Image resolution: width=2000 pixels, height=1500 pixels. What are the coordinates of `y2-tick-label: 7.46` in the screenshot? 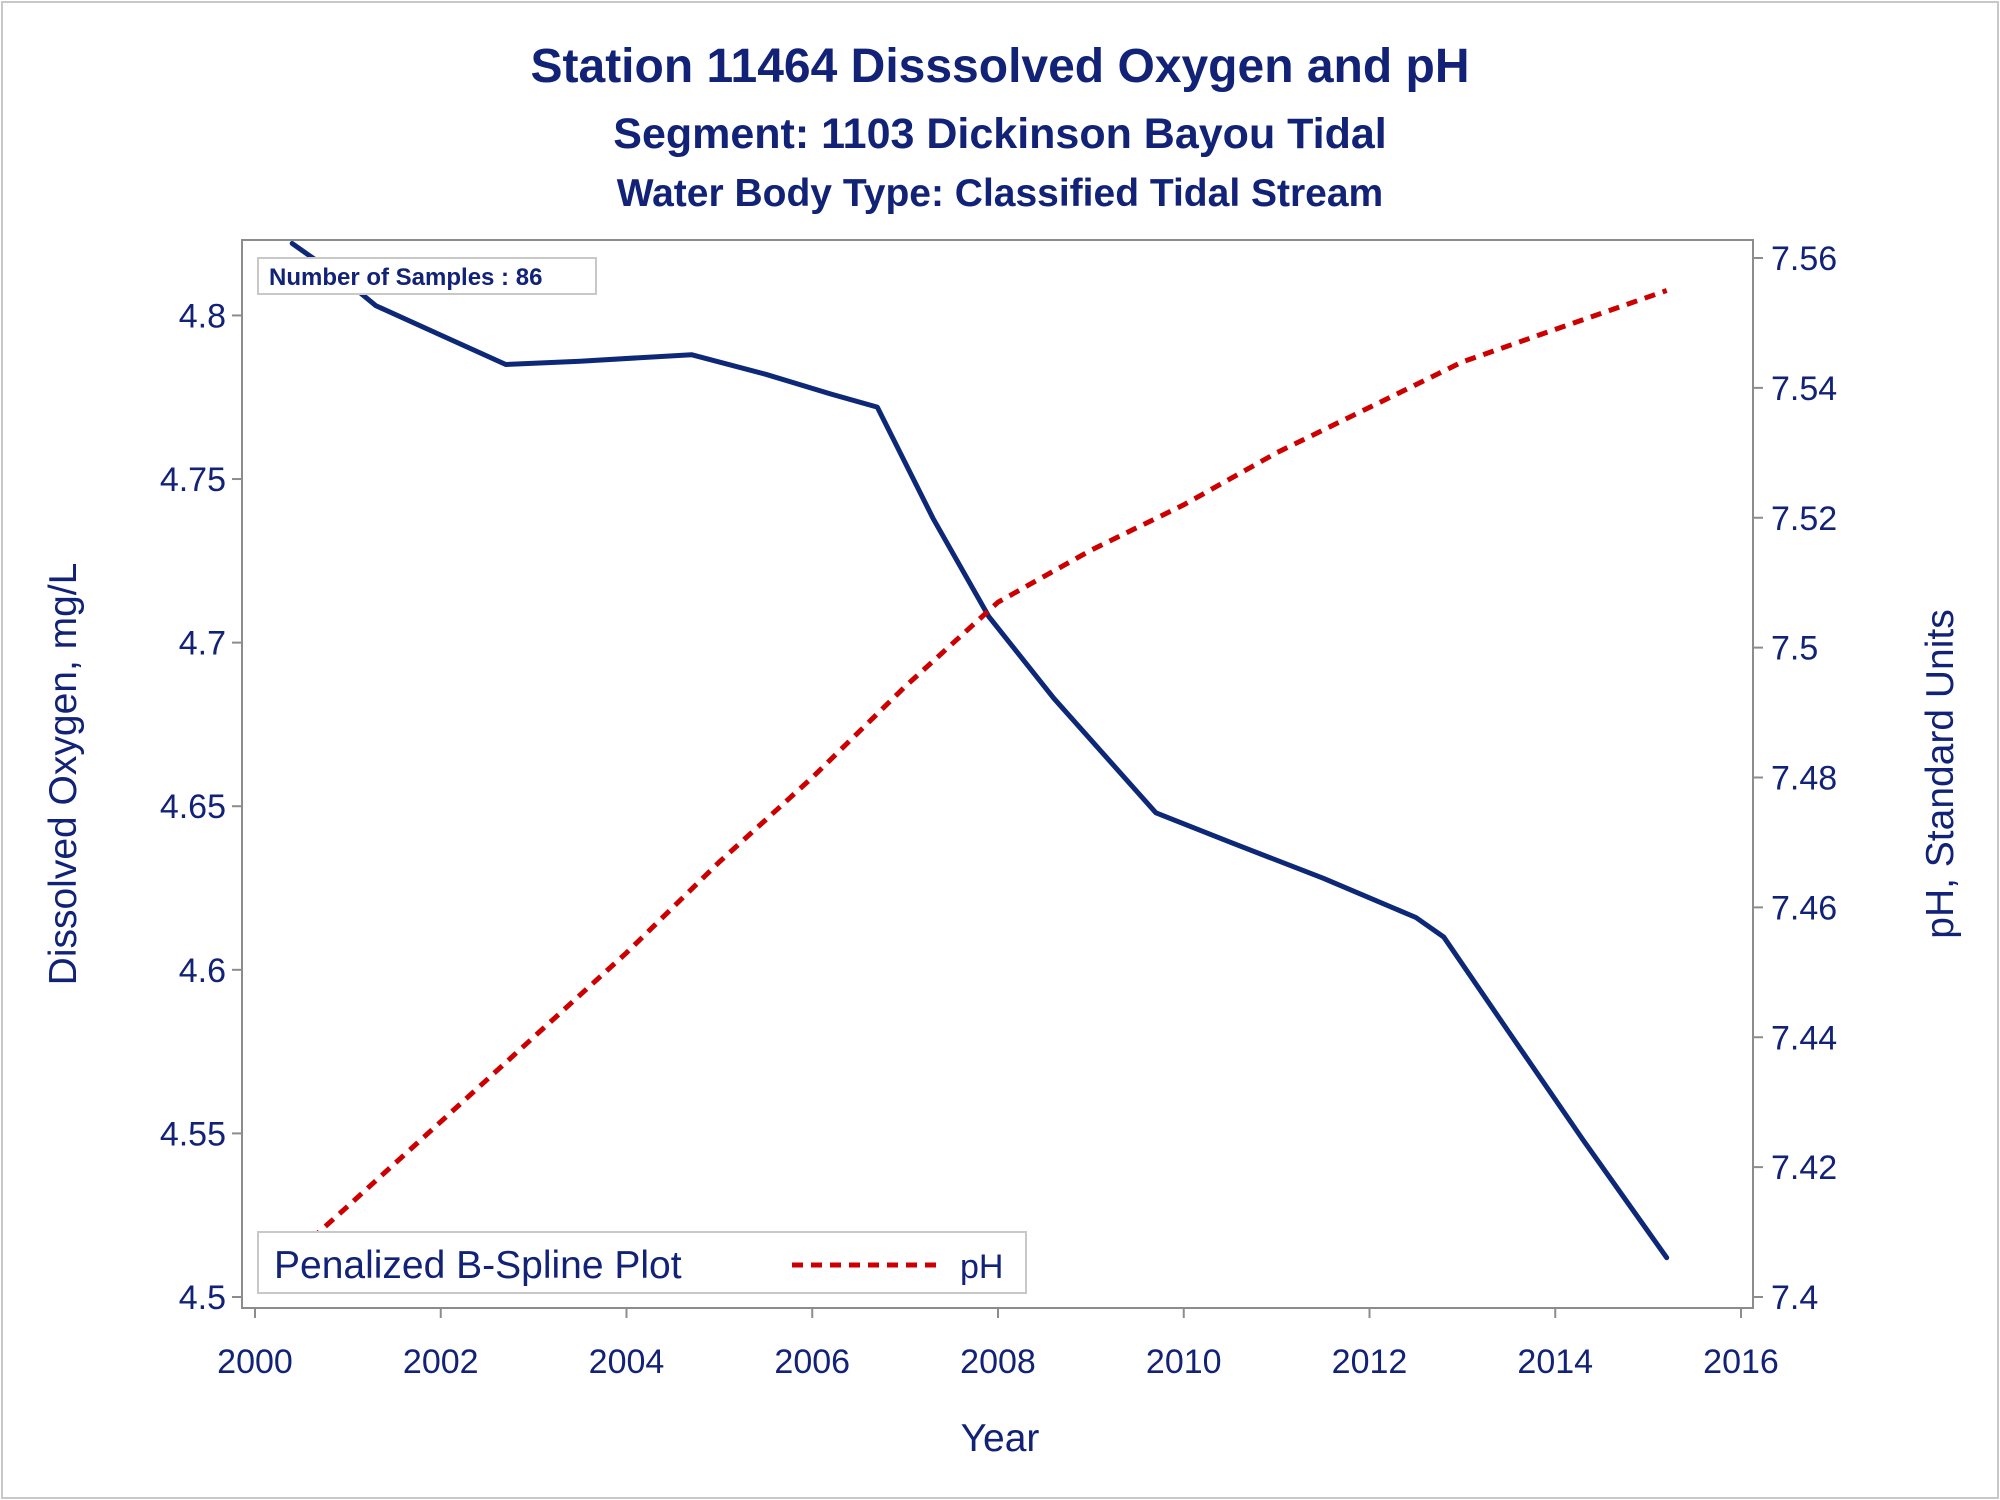 It's located at (1804, 908).